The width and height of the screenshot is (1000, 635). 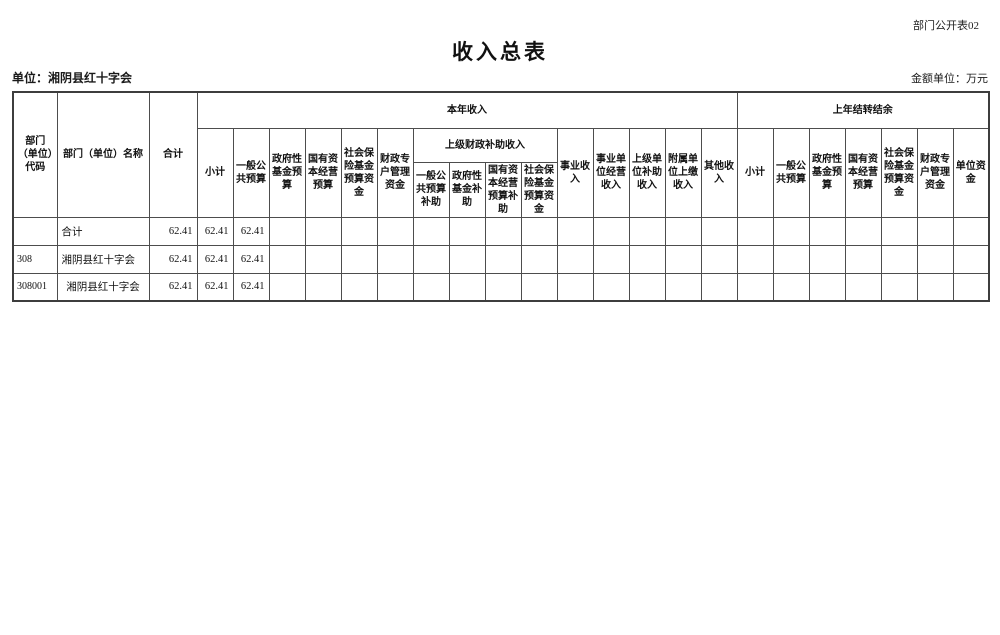 I want to click on col-header-subsidy-state-capital: 国有资本经营预算补助, so click(x=503, y=189).